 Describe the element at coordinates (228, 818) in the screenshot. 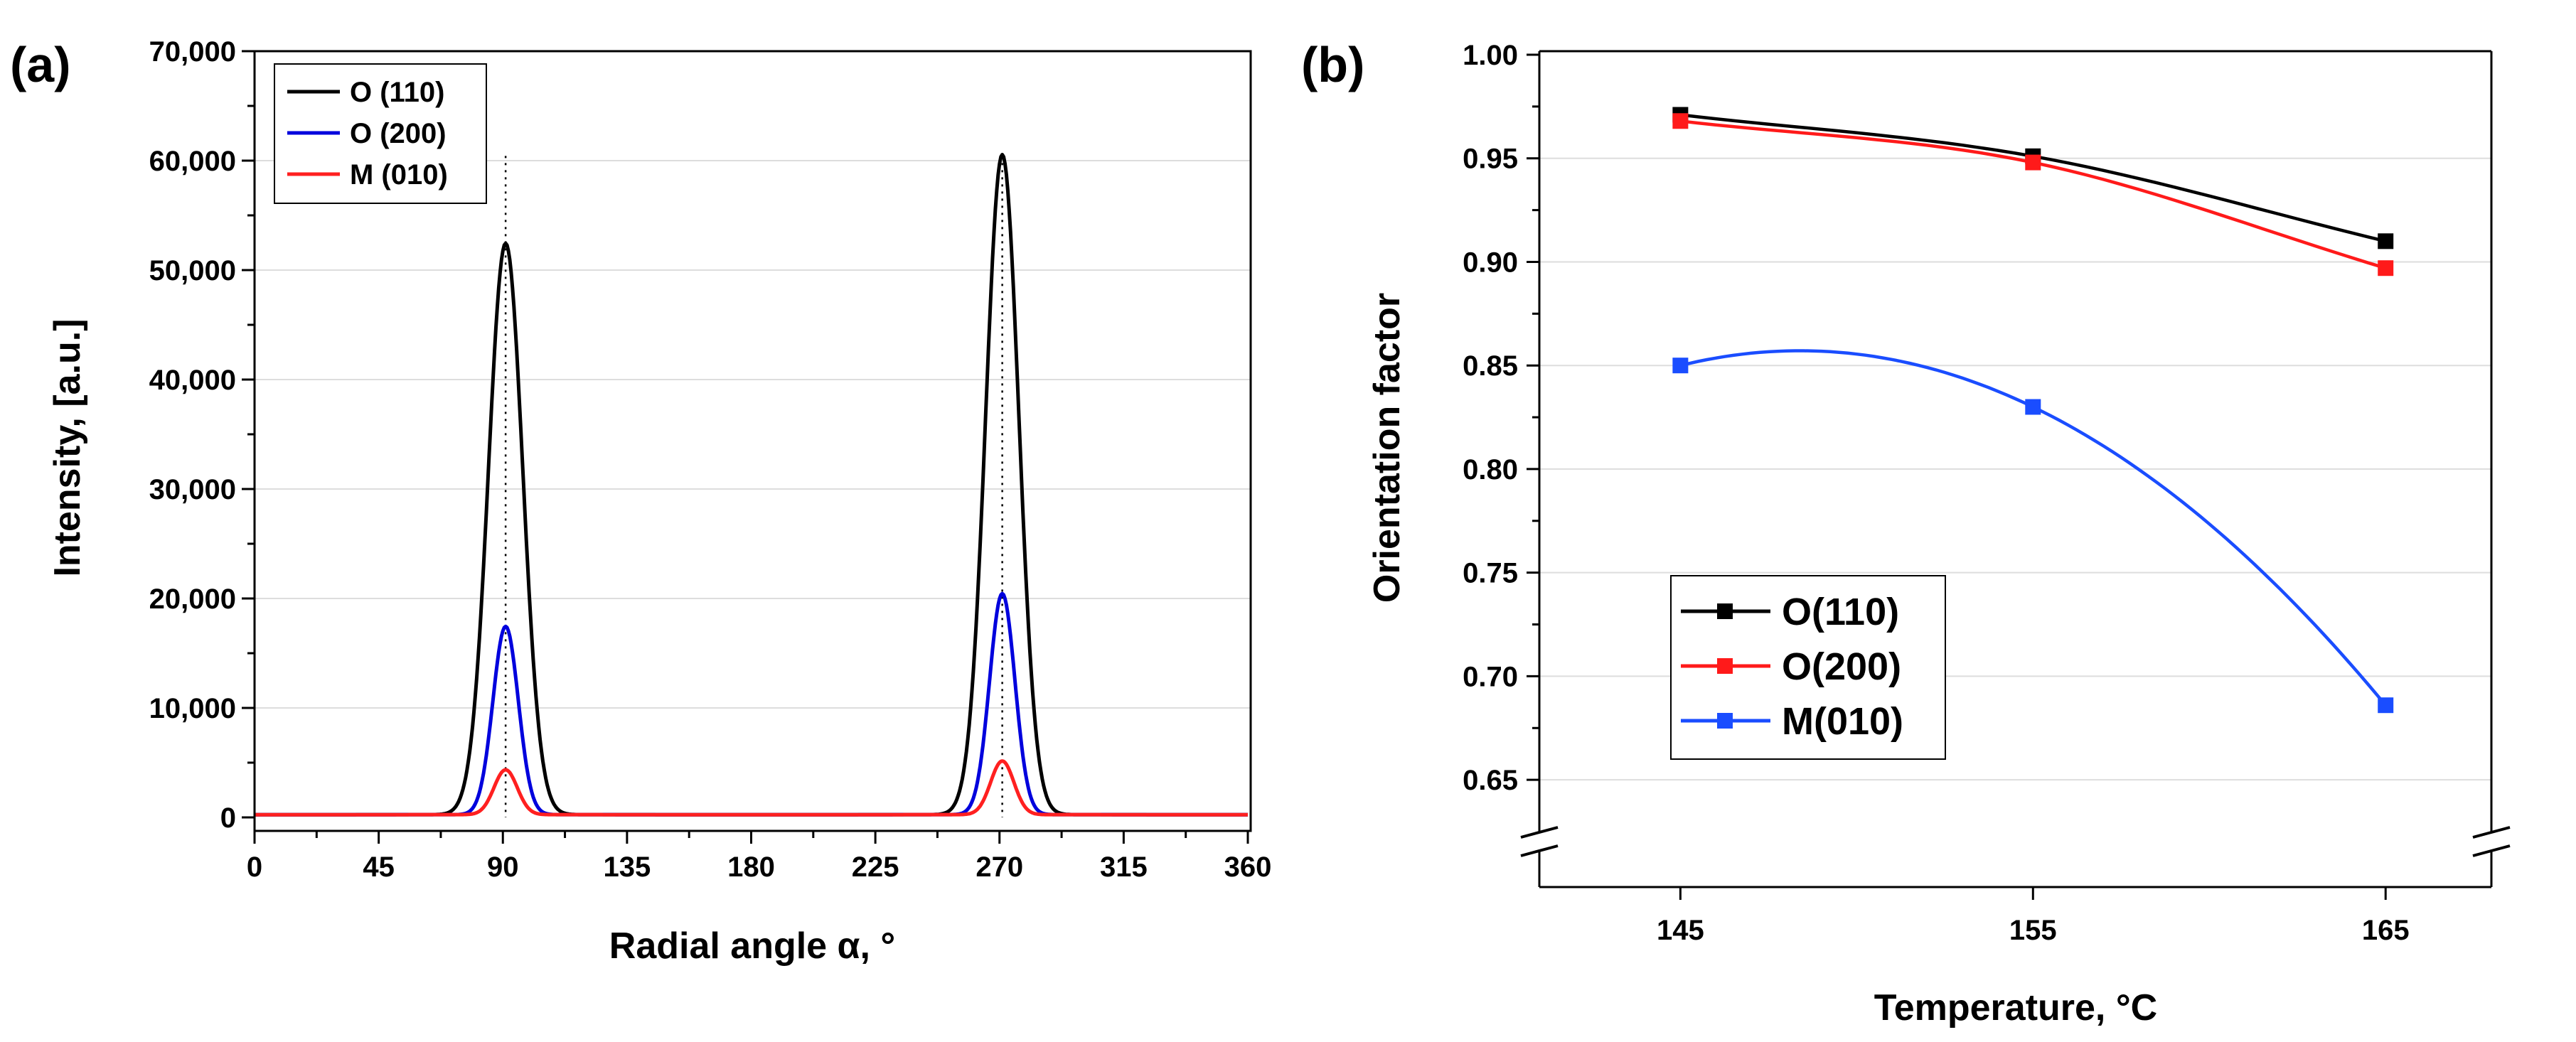

I see `a-y-tick-label: 0` at that location.